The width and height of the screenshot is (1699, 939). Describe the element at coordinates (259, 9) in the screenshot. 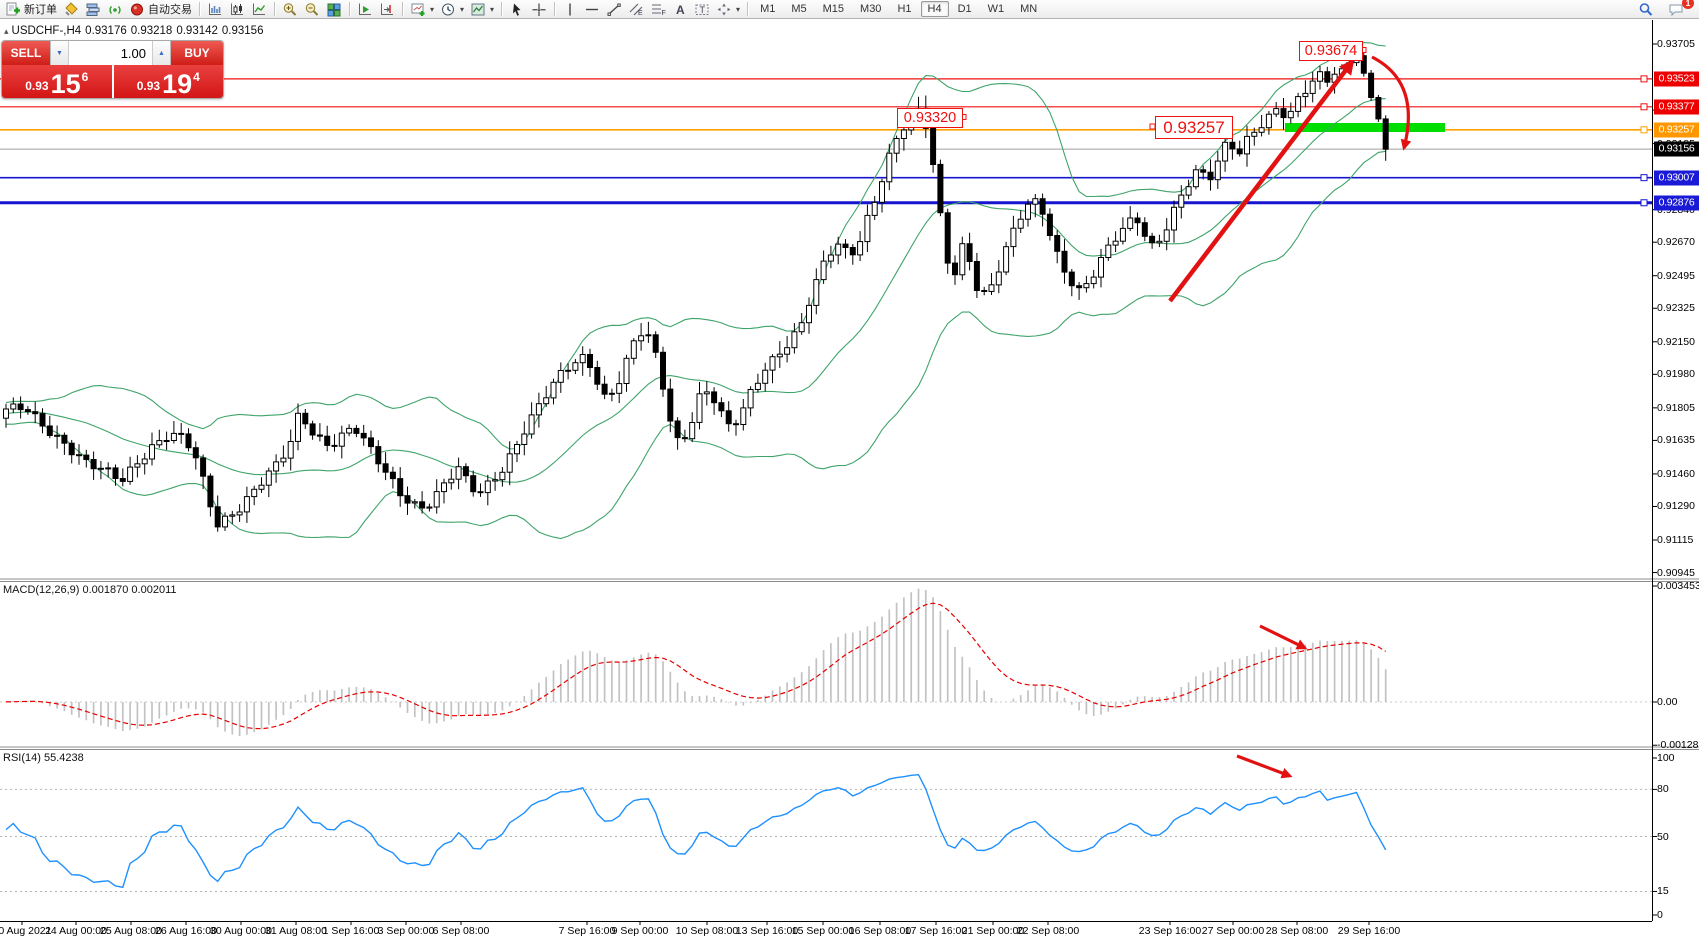

I see `toolbar-line-chart-button` at that location.